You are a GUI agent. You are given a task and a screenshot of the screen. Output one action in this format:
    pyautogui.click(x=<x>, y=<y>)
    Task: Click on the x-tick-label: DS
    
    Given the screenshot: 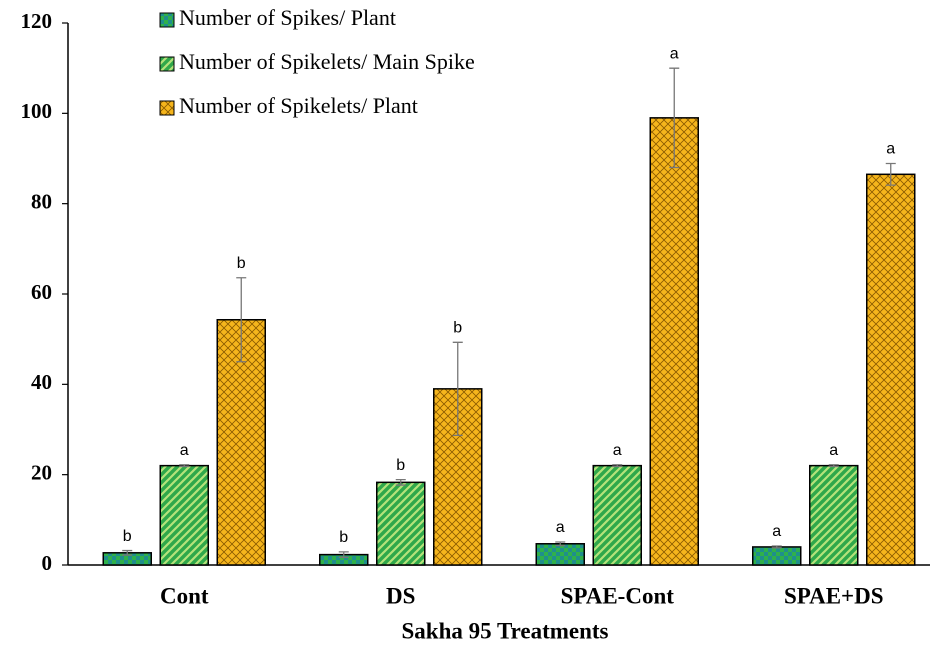 What is the action you would take?
    pyautogui.click(x=400, y=595)
    